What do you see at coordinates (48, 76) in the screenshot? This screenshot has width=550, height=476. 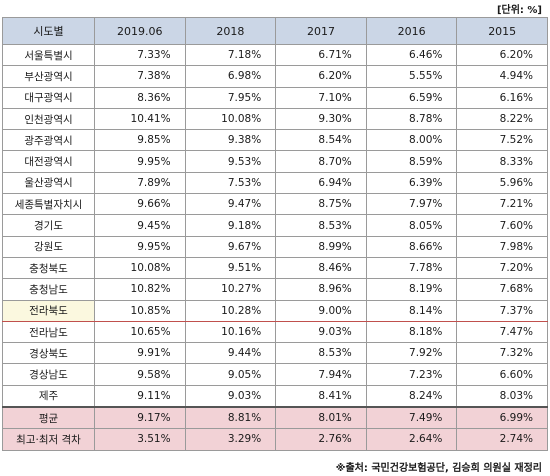 I see `region-cell: 부산광역시` at bounding box center [48, 76].